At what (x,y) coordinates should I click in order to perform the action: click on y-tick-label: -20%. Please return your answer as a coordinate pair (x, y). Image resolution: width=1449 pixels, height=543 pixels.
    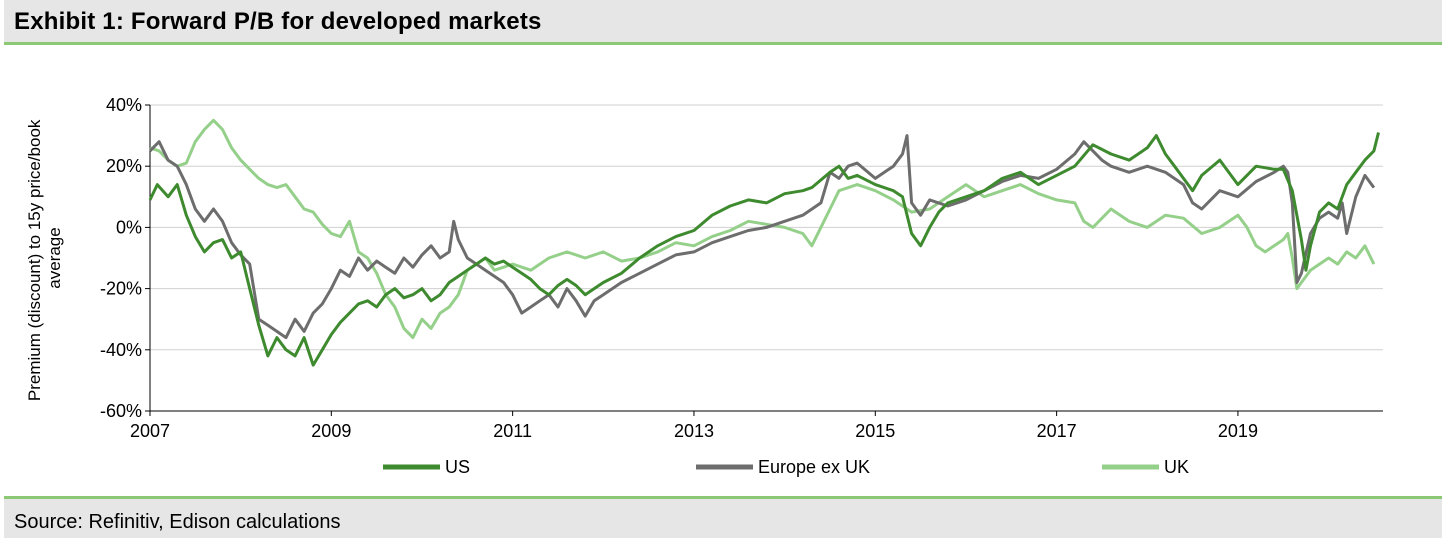
    Looking at the image, I should click on (121, 289).